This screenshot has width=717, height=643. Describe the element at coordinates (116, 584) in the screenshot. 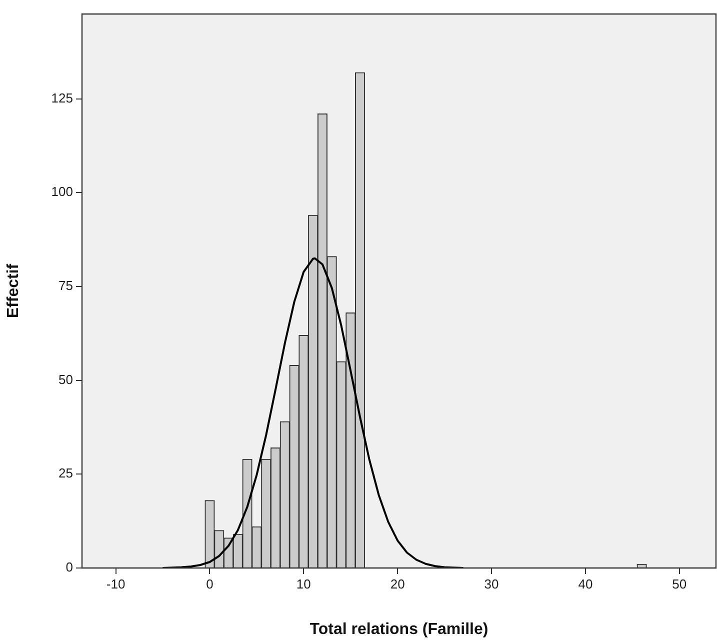

I see `x-tick-label: -10` at that location.